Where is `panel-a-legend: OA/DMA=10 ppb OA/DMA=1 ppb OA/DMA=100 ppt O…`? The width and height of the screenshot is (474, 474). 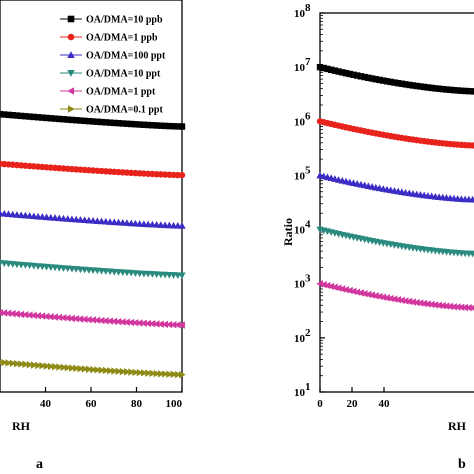
panel-a-legend: OA/DMA=10 ppb OA/DMA=1 ppb OA/DMA=100 ppt O… is located at coordinates (116, 60).